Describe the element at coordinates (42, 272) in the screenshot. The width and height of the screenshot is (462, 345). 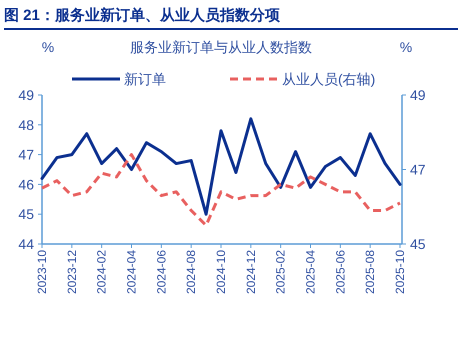
I see `x-tick-label: 2023-10` at that location.